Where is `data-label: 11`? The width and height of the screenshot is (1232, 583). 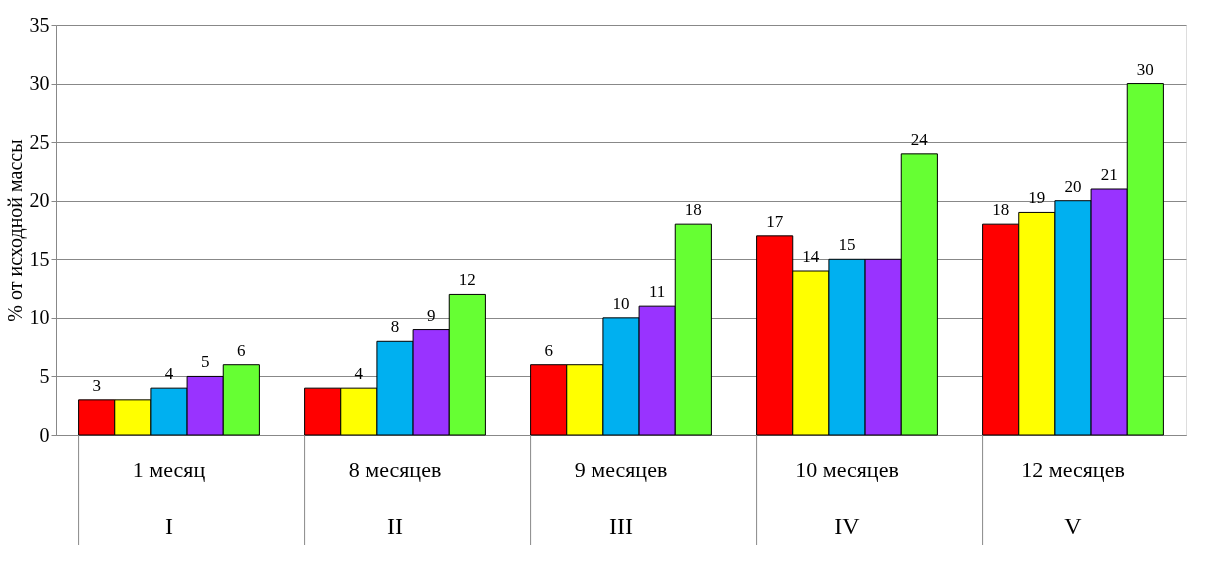 data-label: 11 is located at coordinates (657, 292).